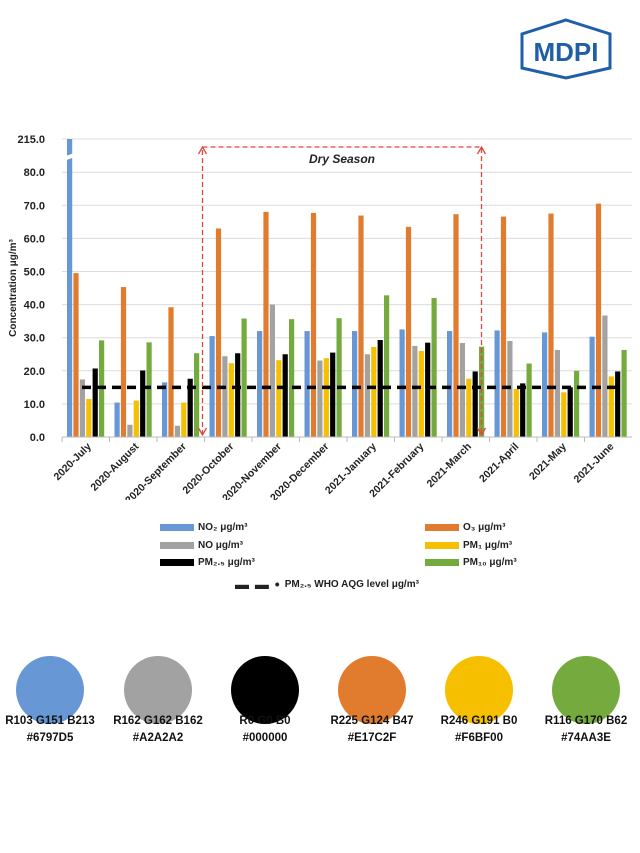 This screenshot has height=853, width=640. What do you see at coordinates (31, 140) in the screenshot?
I see `y-break-label: 215.0` at bounding box center [31, 140].